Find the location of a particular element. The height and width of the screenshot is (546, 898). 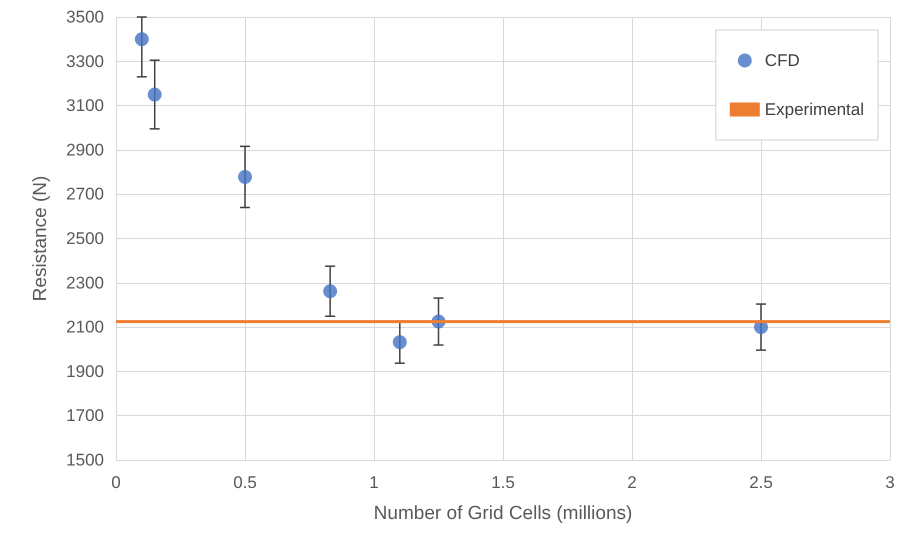

x-axis-title: Number of Grid Cells (millions) is located at coordinates (503, 513).